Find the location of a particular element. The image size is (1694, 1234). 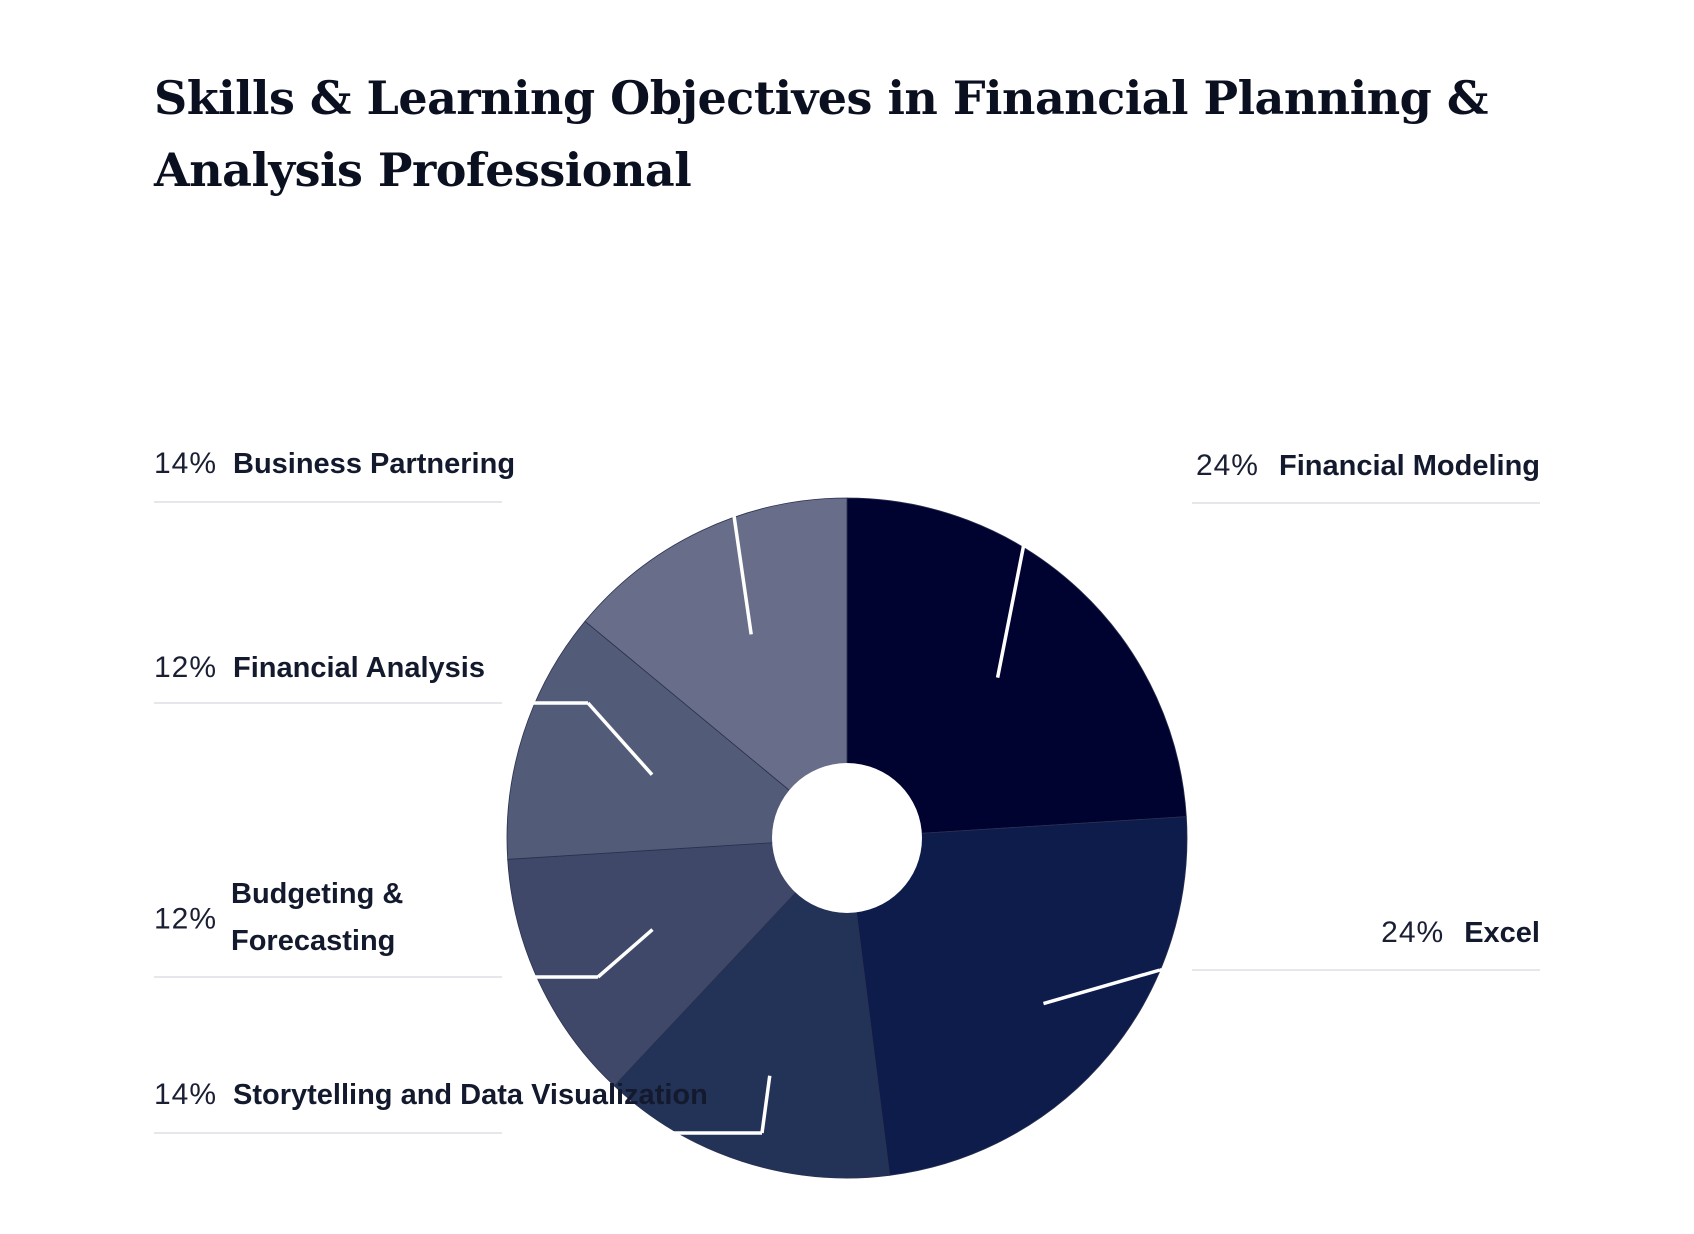

slice-financial-modeling is located at coordinates (1016, 668).